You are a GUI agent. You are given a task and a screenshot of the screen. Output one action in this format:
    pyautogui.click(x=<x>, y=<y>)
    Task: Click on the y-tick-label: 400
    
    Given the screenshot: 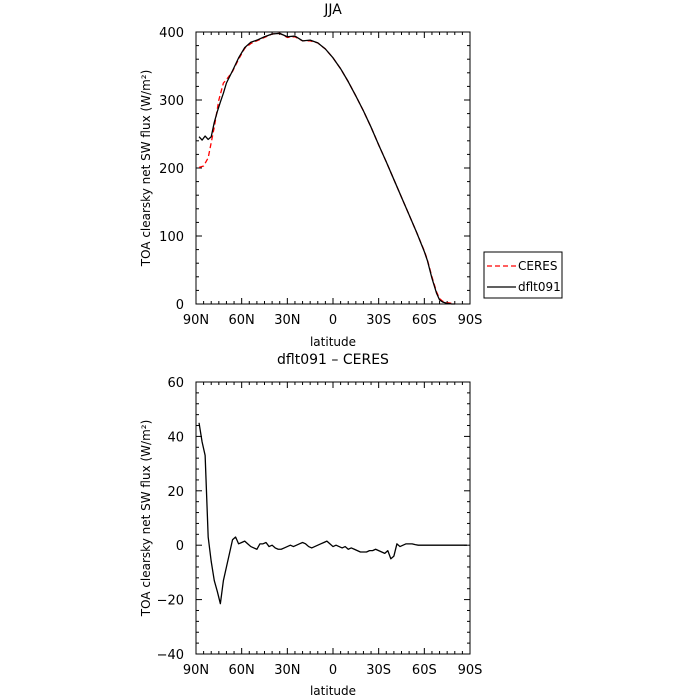 What is the action you would take?
    pyautogui.click(x=171, y=33)
    